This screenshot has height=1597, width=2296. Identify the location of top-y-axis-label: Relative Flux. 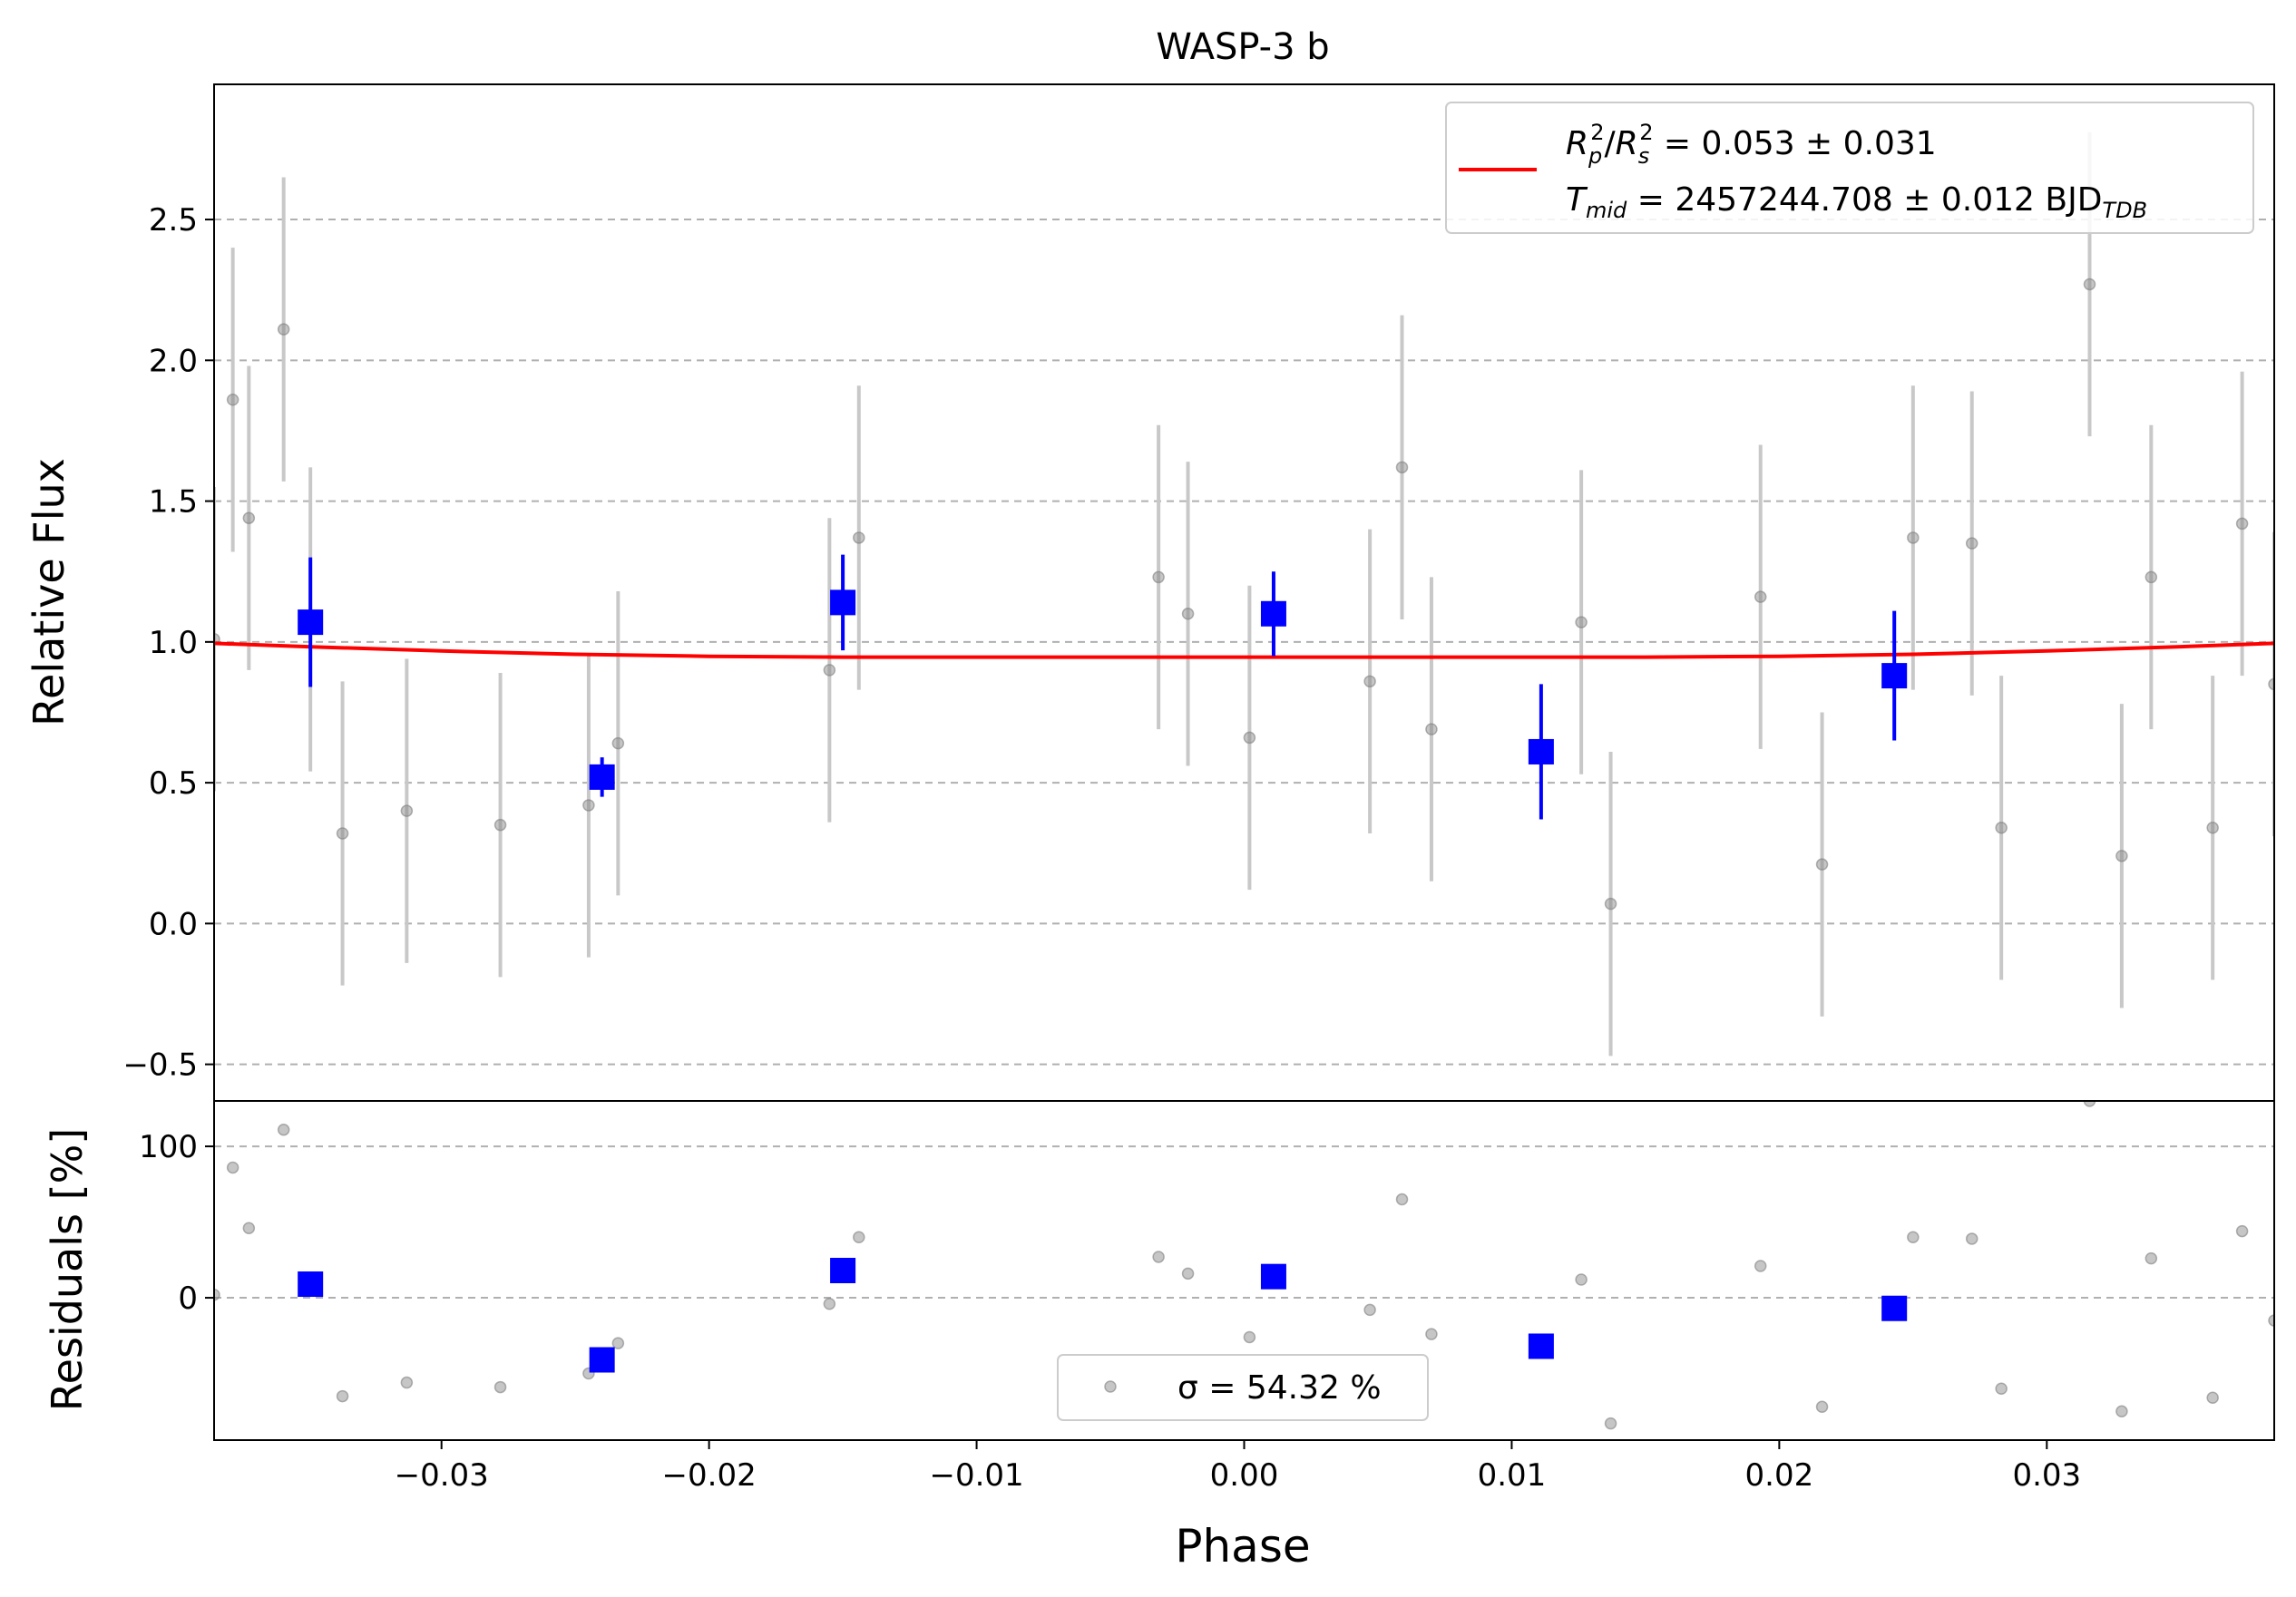
(48, 592).